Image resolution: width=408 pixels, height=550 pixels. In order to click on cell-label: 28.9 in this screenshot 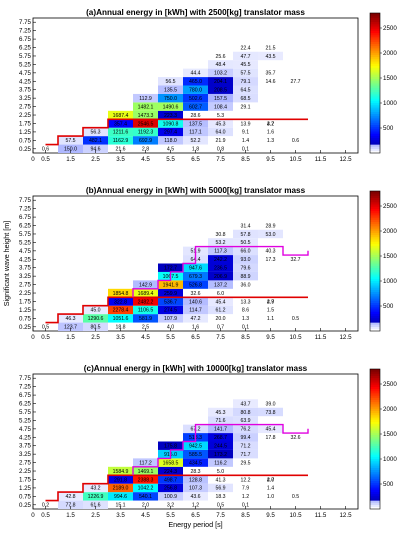, I will do `click(270, 226)`.